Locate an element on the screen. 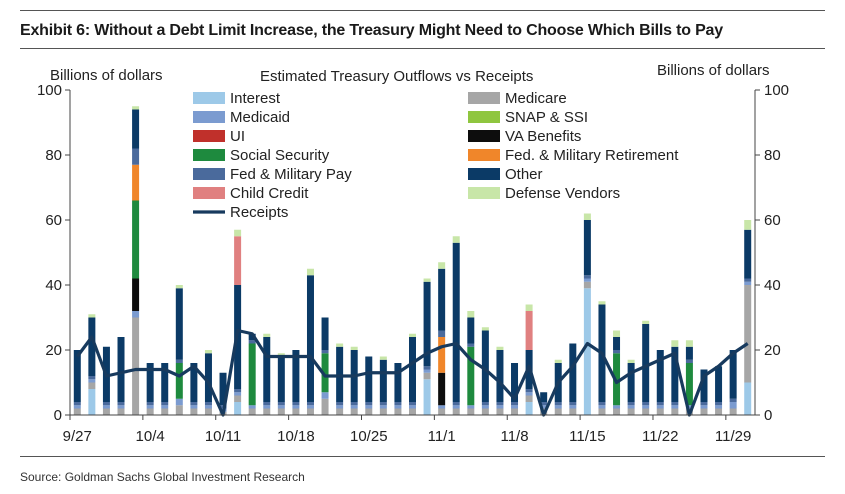 Image resolution: width=845 pixels, height=494 pixels. x-tick-label: 10/4 is located at coordinates (150, 436).